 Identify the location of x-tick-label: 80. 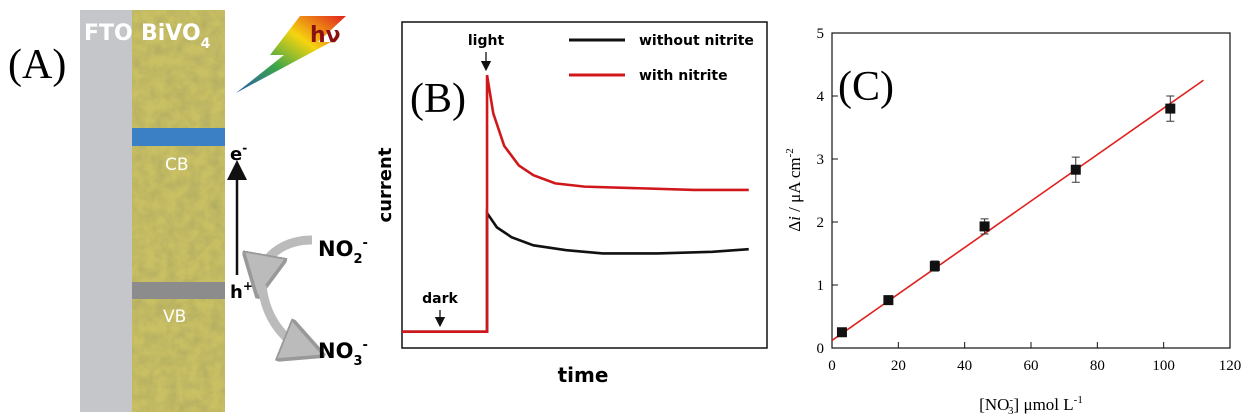
(1097, 366).